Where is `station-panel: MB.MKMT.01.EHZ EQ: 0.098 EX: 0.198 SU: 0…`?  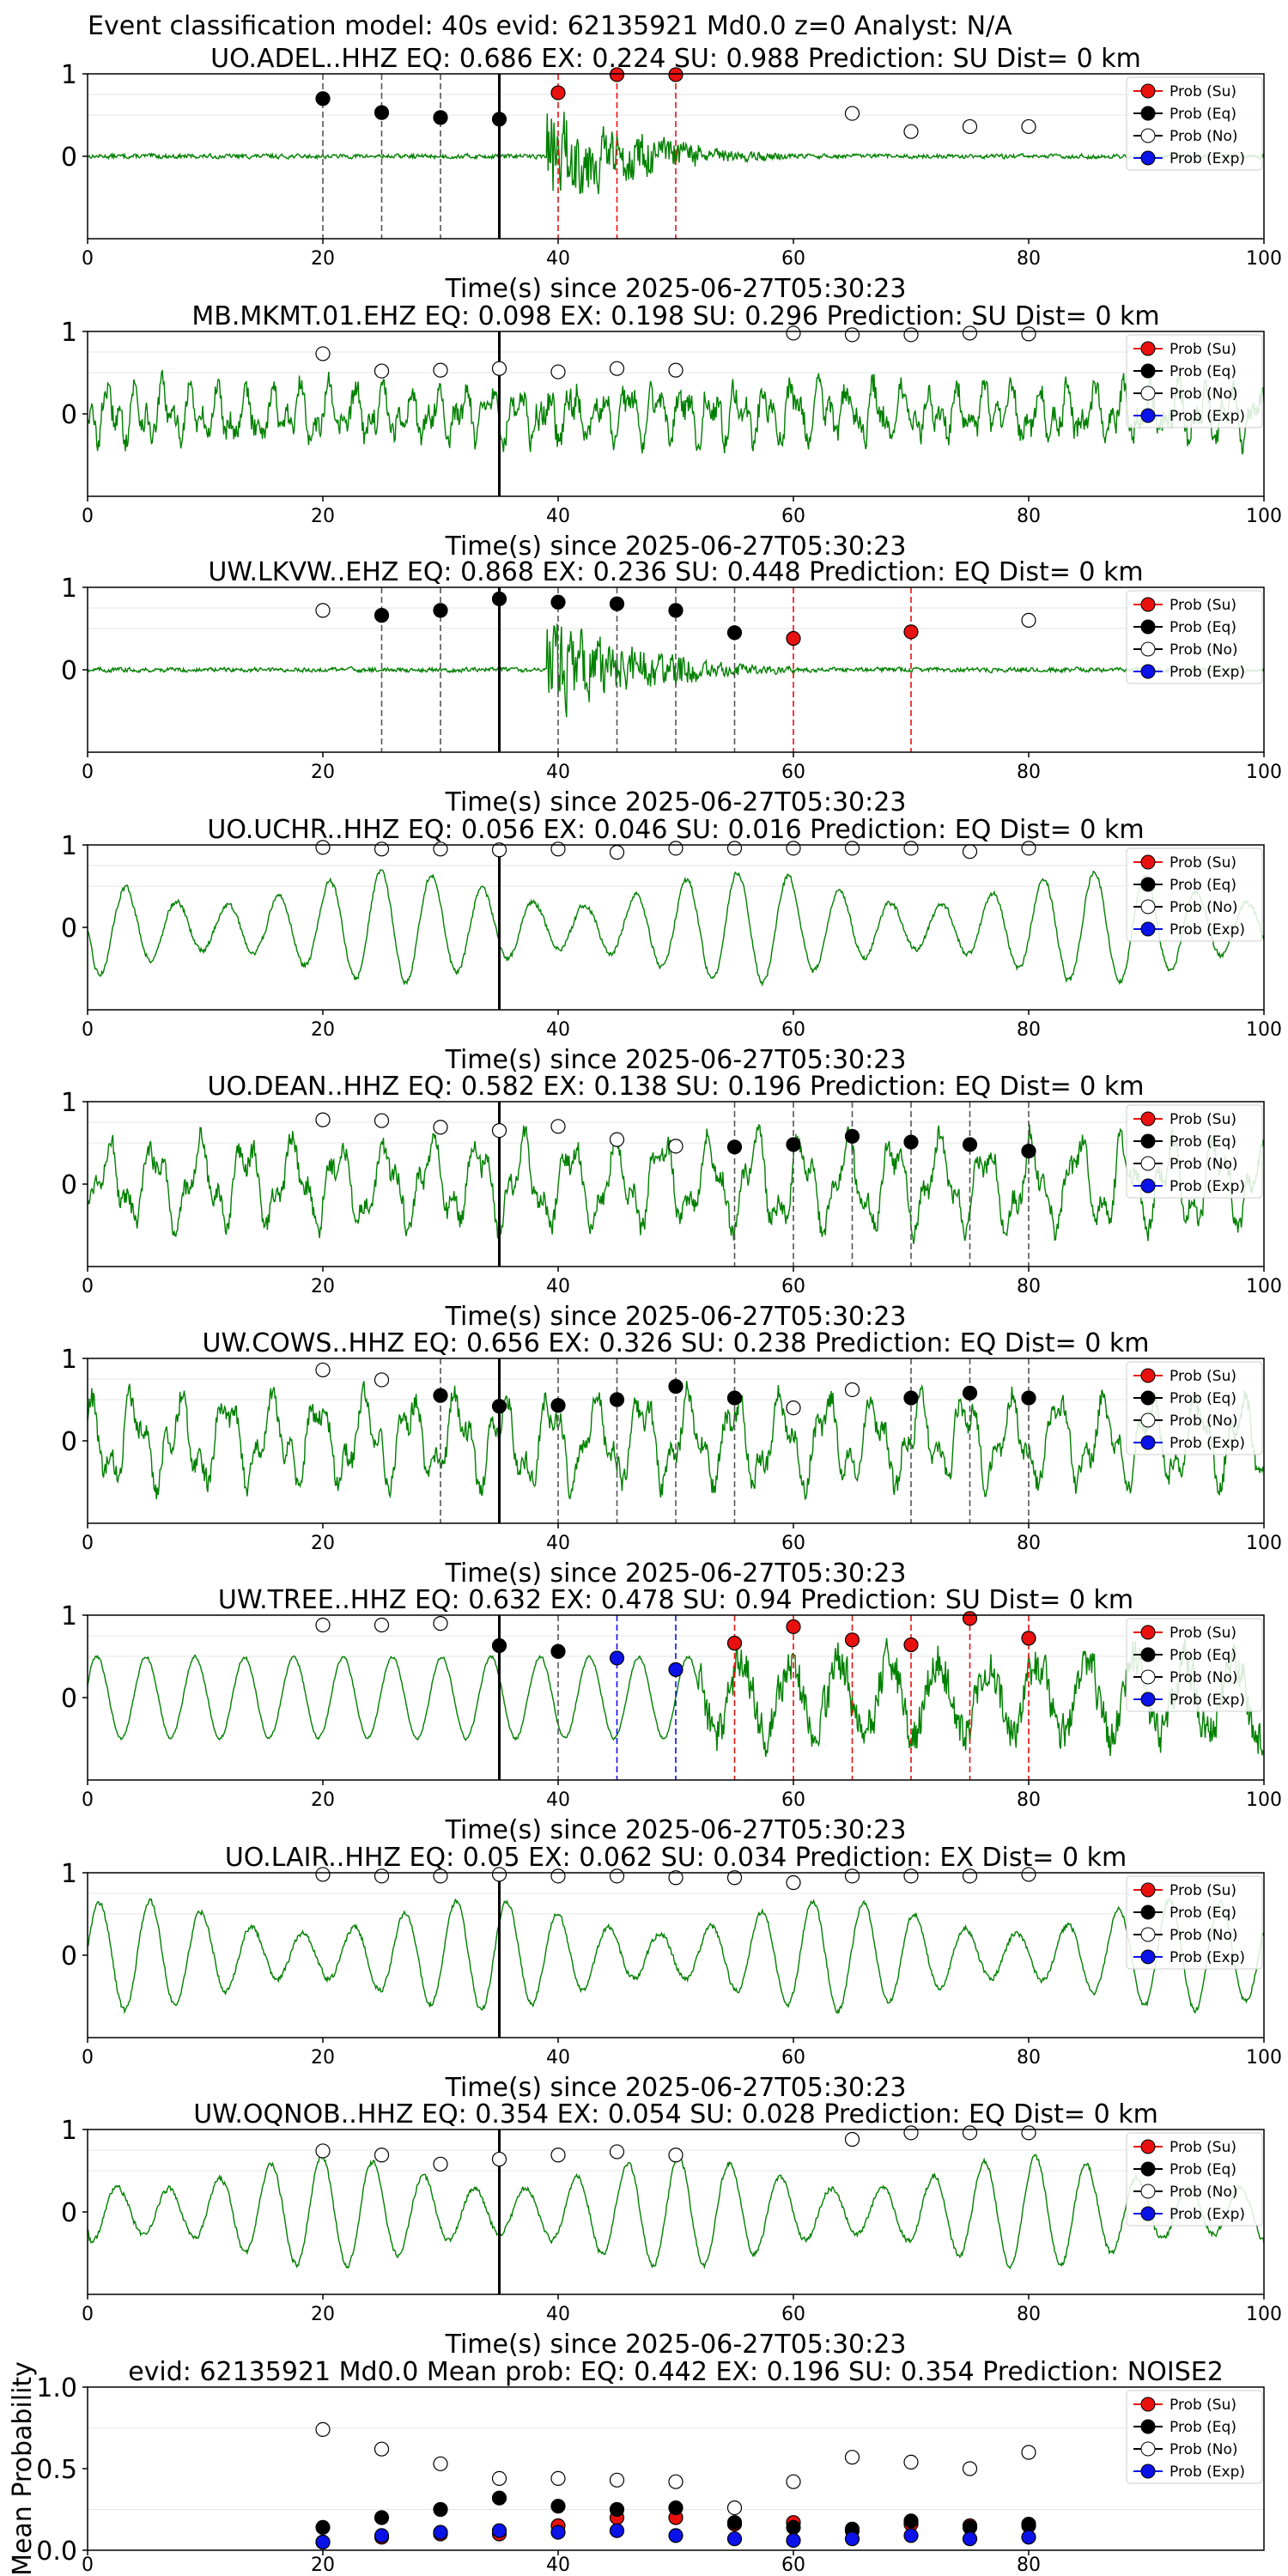
station-panel: MB.MKMT.01.EHZ EQ: 0.098 EX: 0.198 SU: 0… is located at coordinates (671, 431).